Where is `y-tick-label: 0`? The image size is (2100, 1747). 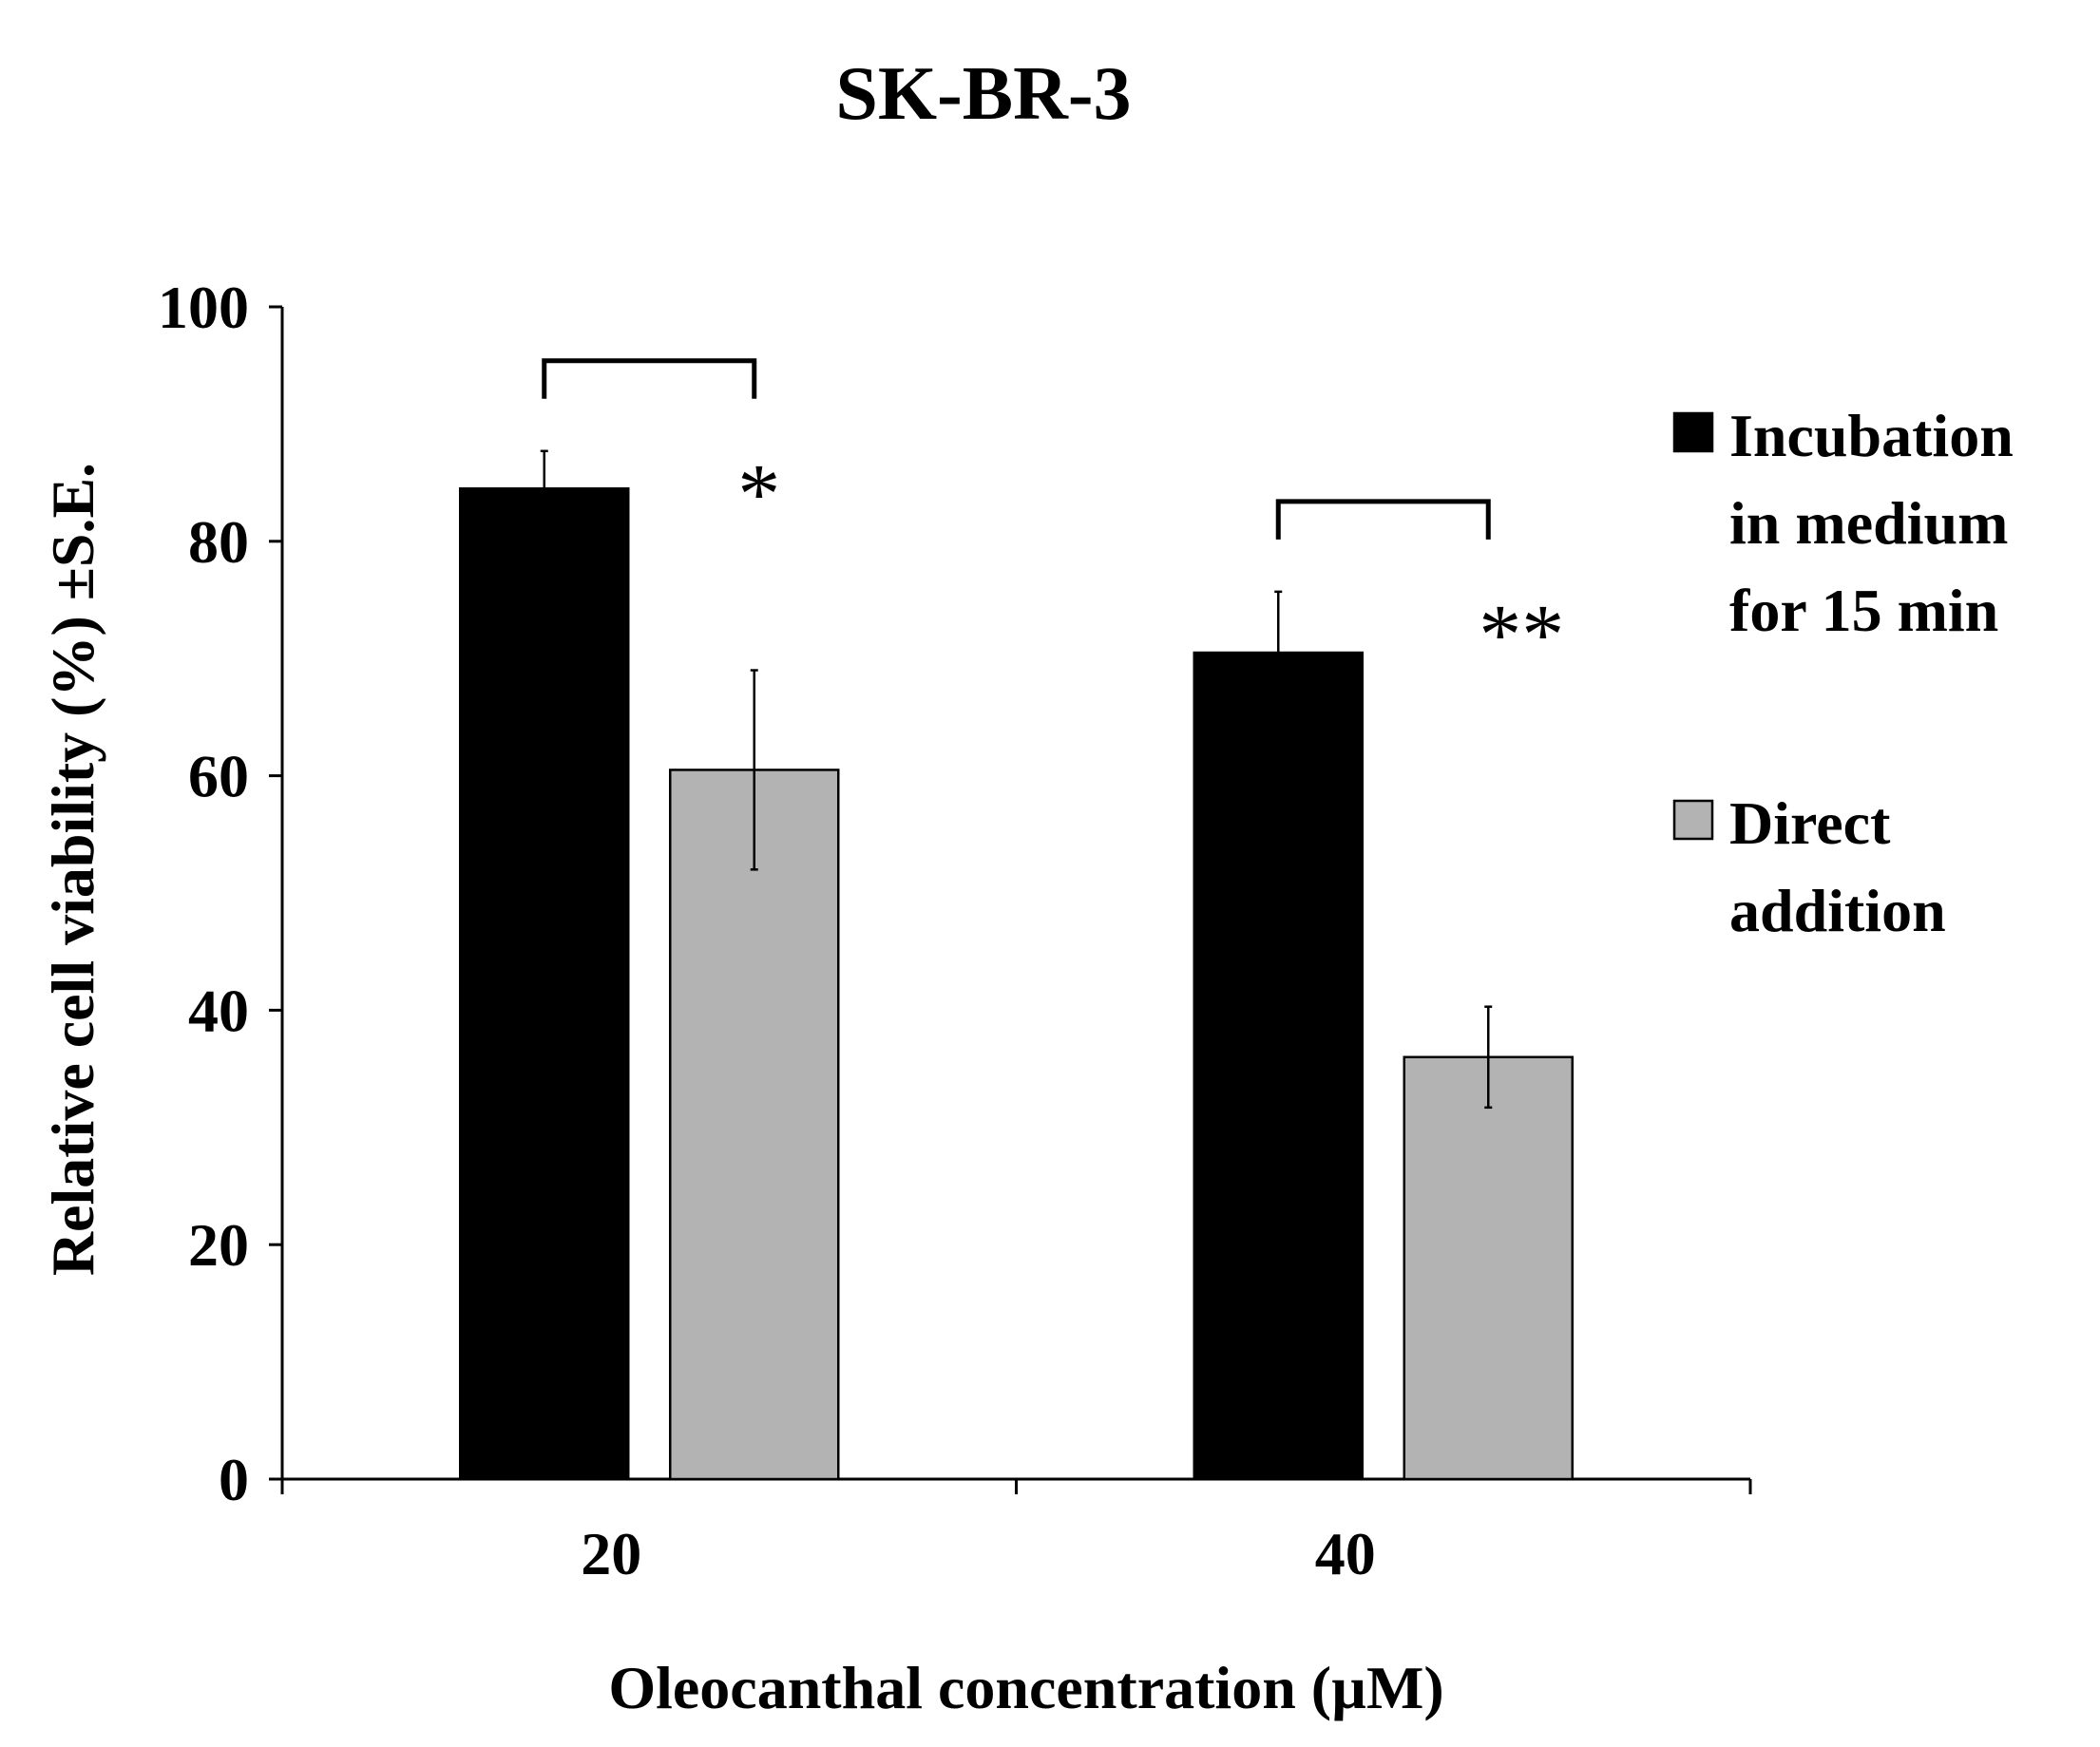 y-tick-label: 0 is located at coordinates (234, 1479).